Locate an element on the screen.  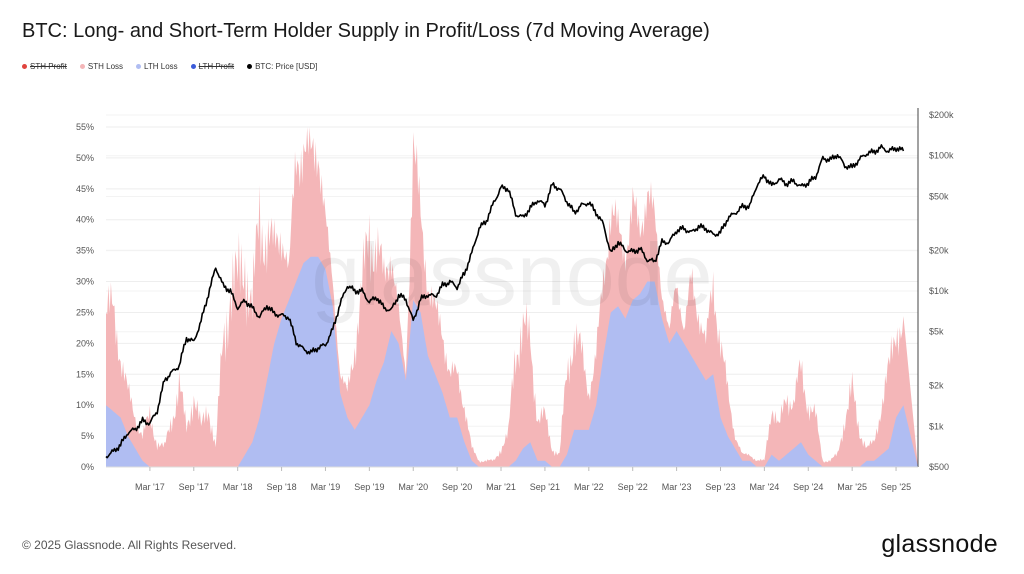
x-tick-label: Mar '25 is located at coordinates (852, 487).